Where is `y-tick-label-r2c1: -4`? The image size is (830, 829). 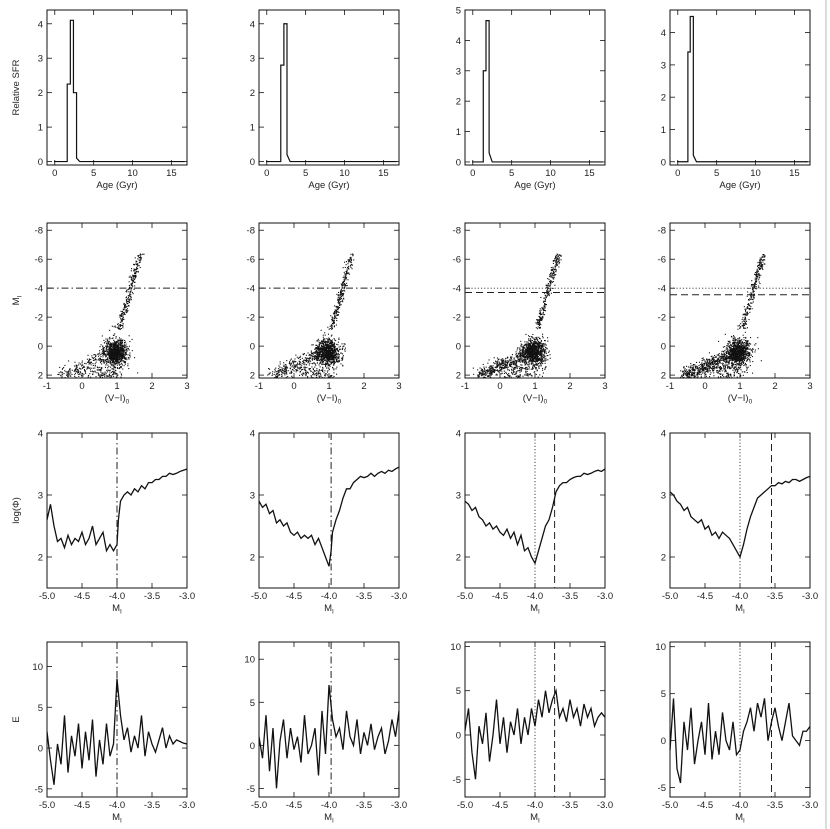
y-tick-label-r2c1: -4 is located at coordinates (39, 289).